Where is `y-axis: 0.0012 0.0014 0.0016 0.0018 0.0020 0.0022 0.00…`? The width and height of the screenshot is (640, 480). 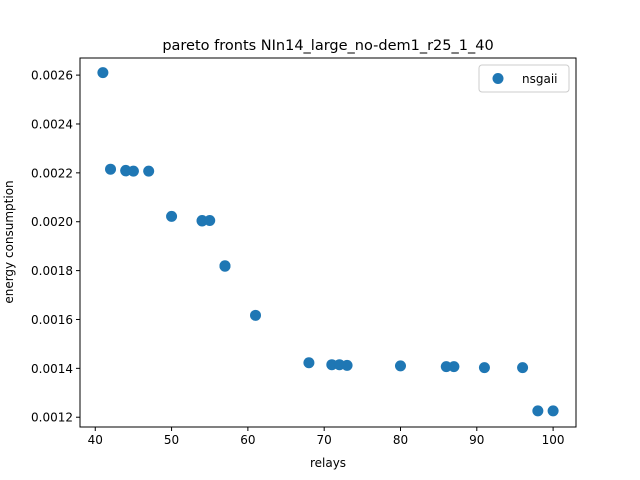
y-axis: 0.0012 0.0014 0.0016 0.0018 0.0020 0.0022 0.00… is located at coordinates (55, 247).